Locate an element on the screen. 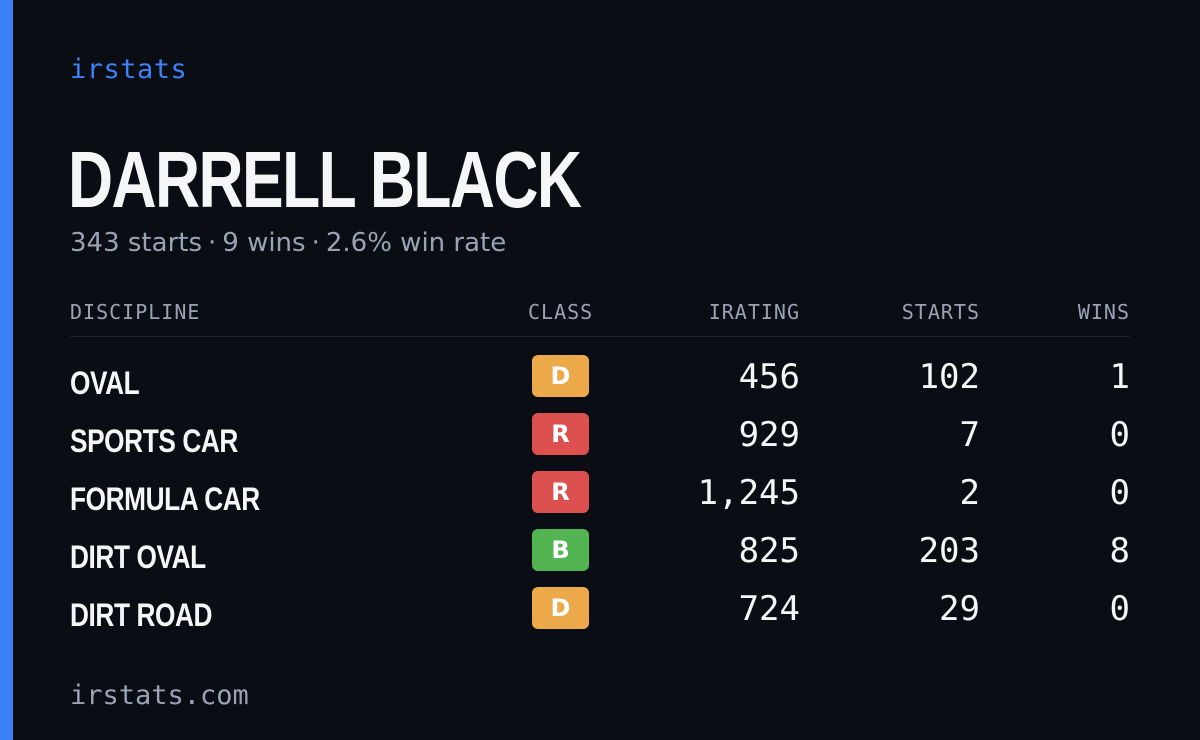  table-row: DIRT ROAD D 724 29 0 is located at coordinates (600, 616).